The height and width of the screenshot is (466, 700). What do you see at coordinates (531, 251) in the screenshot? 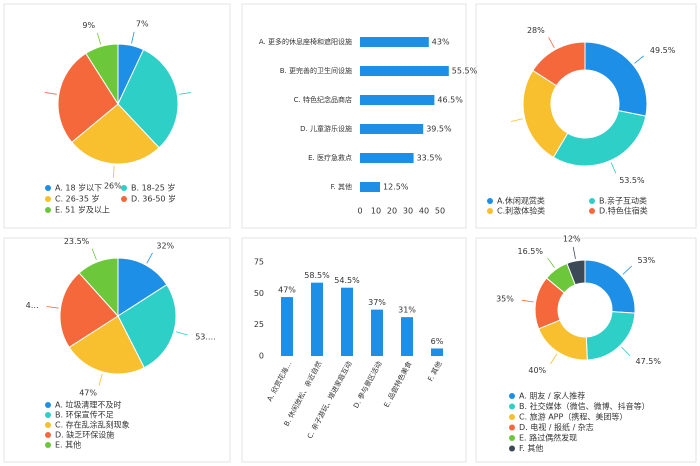
I see `data-label: 16.5%` at bounding box center [531, 251].